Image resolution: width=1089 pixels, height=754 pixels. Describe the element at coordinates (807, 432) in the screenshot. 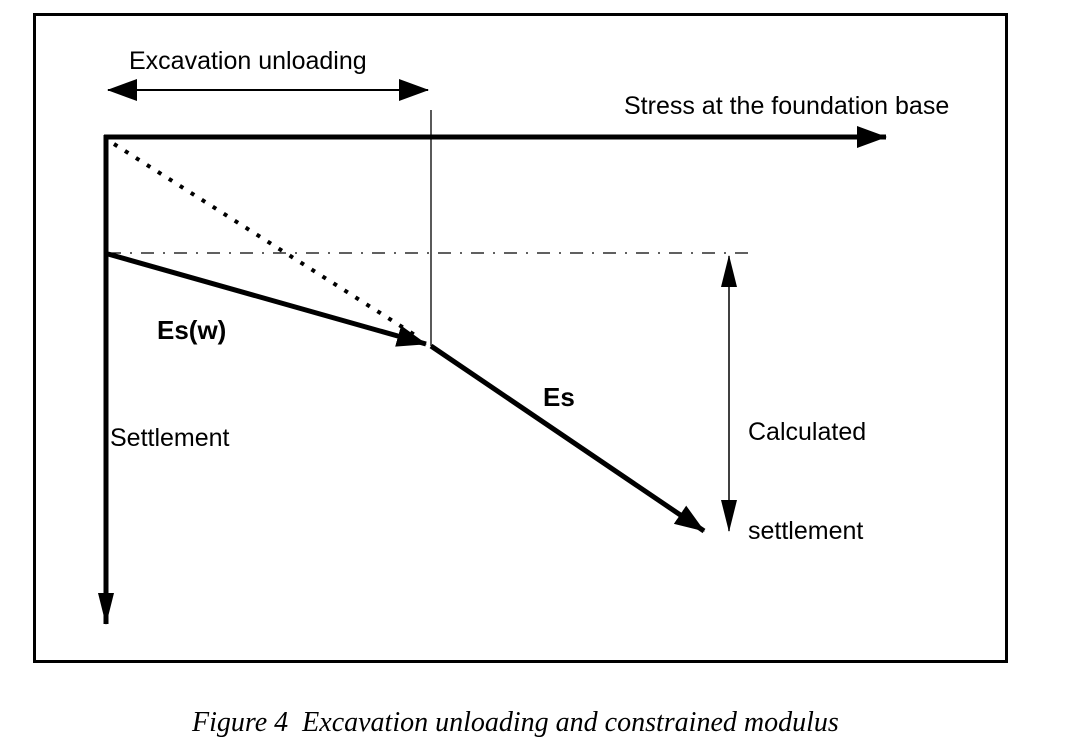

I see `calculated-settlement-line1: Calculated` at that location.